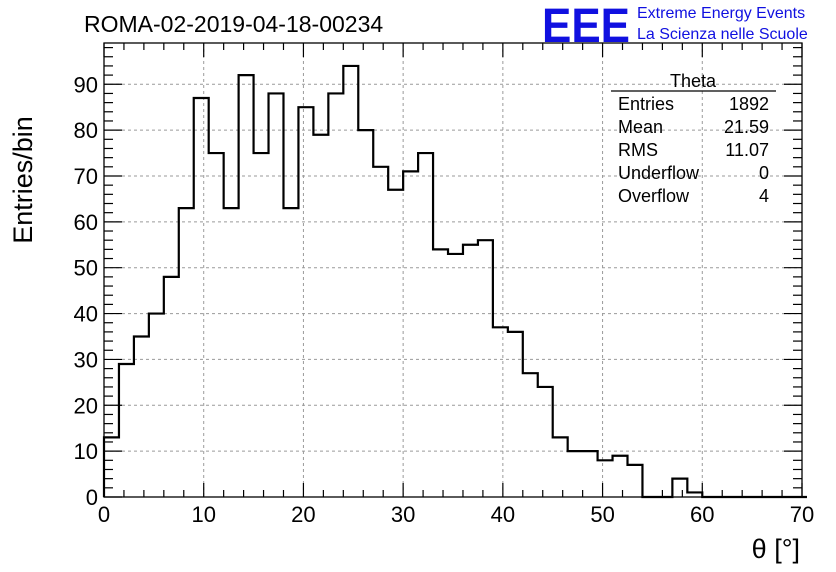  Describe the element at coordinates (86, 176) in the screenshot. I see `y-tick-label: 70` at that location.